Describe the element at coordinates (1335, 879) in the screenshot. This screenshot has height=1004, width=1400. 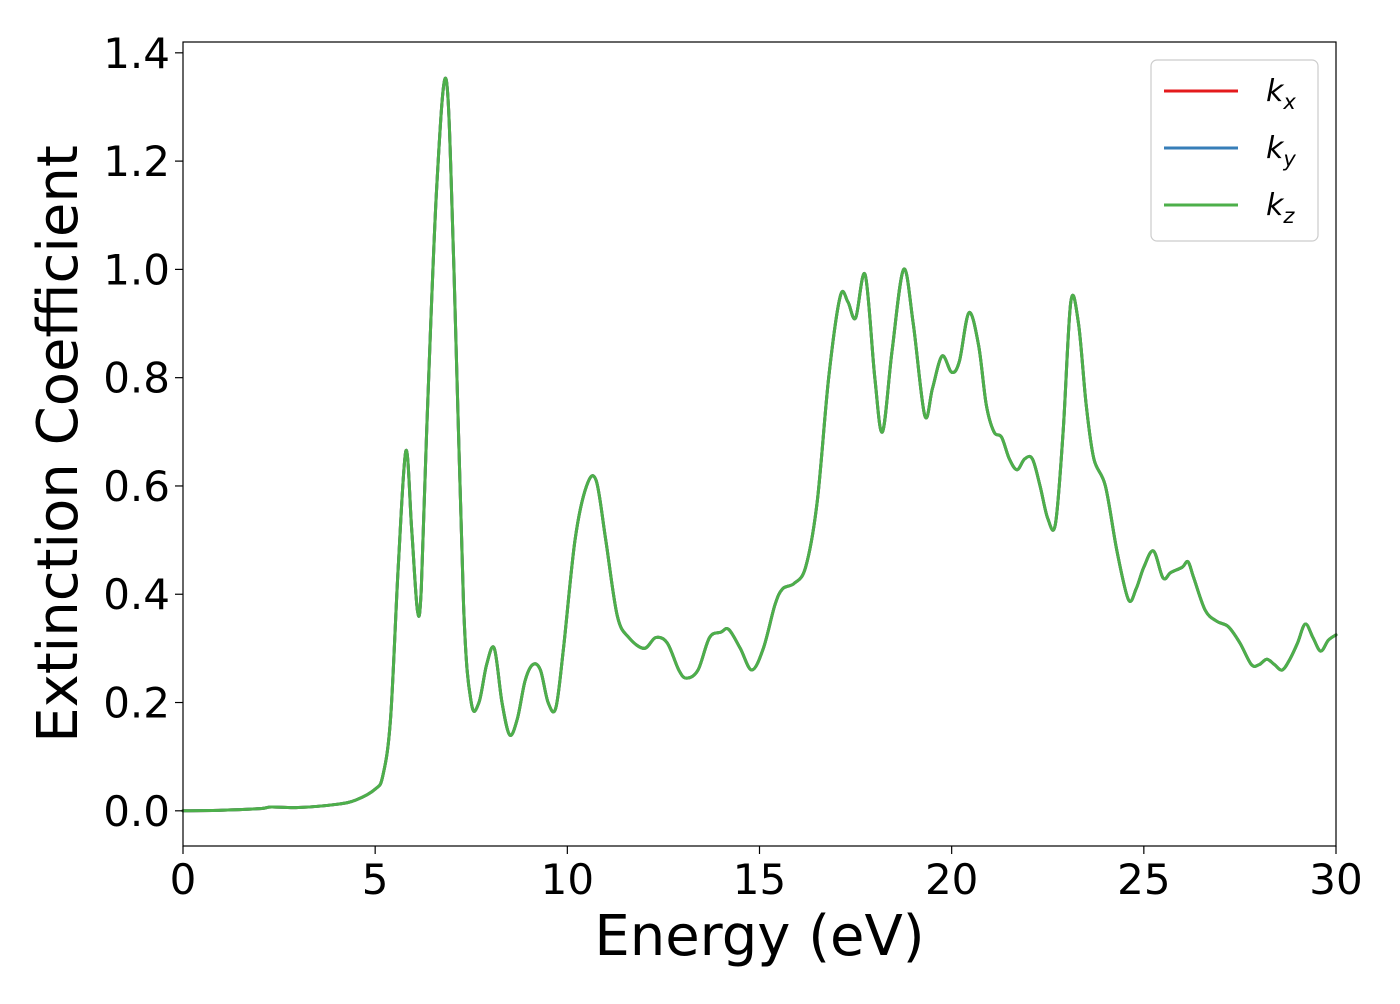
I see `x-tick-label: 30` at that location.